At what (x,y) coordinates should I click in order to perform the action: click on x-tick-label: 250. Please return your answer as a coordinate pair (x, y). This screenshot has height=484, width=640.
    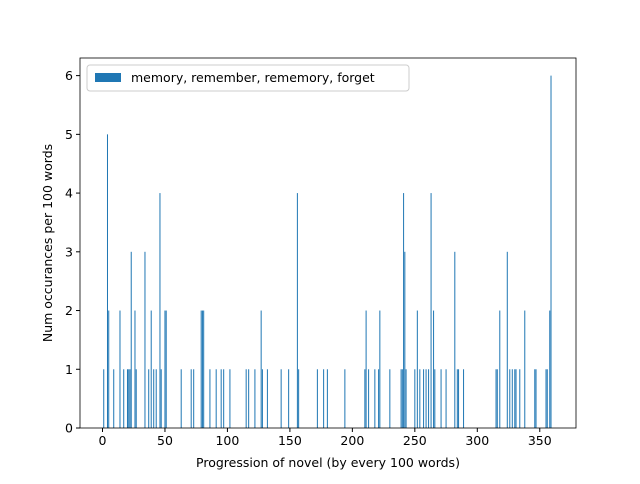
    Looking at the image, I should click on (415, 440).